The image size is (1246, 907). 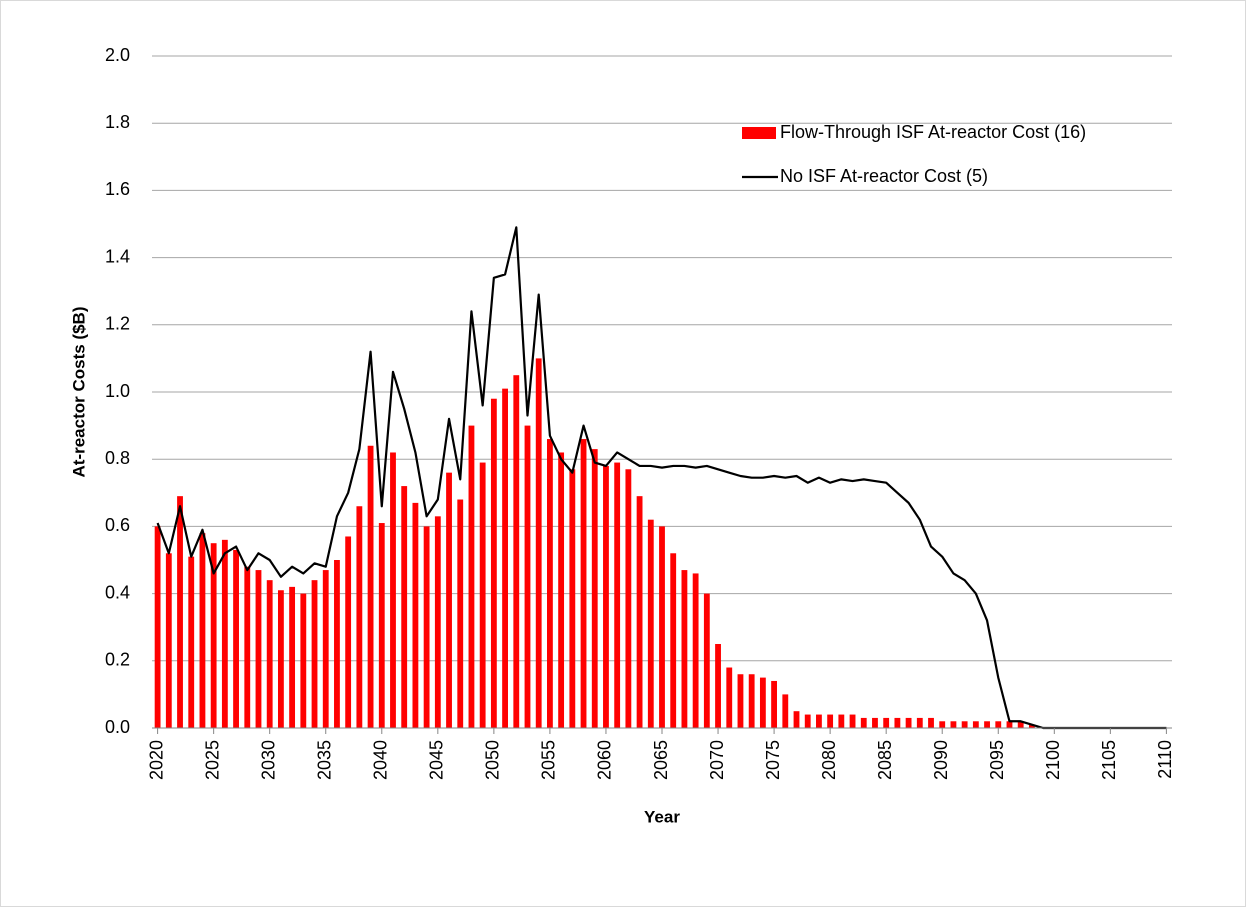 I want to click on x-tick-label: 2035, so click(x=324, y=760).